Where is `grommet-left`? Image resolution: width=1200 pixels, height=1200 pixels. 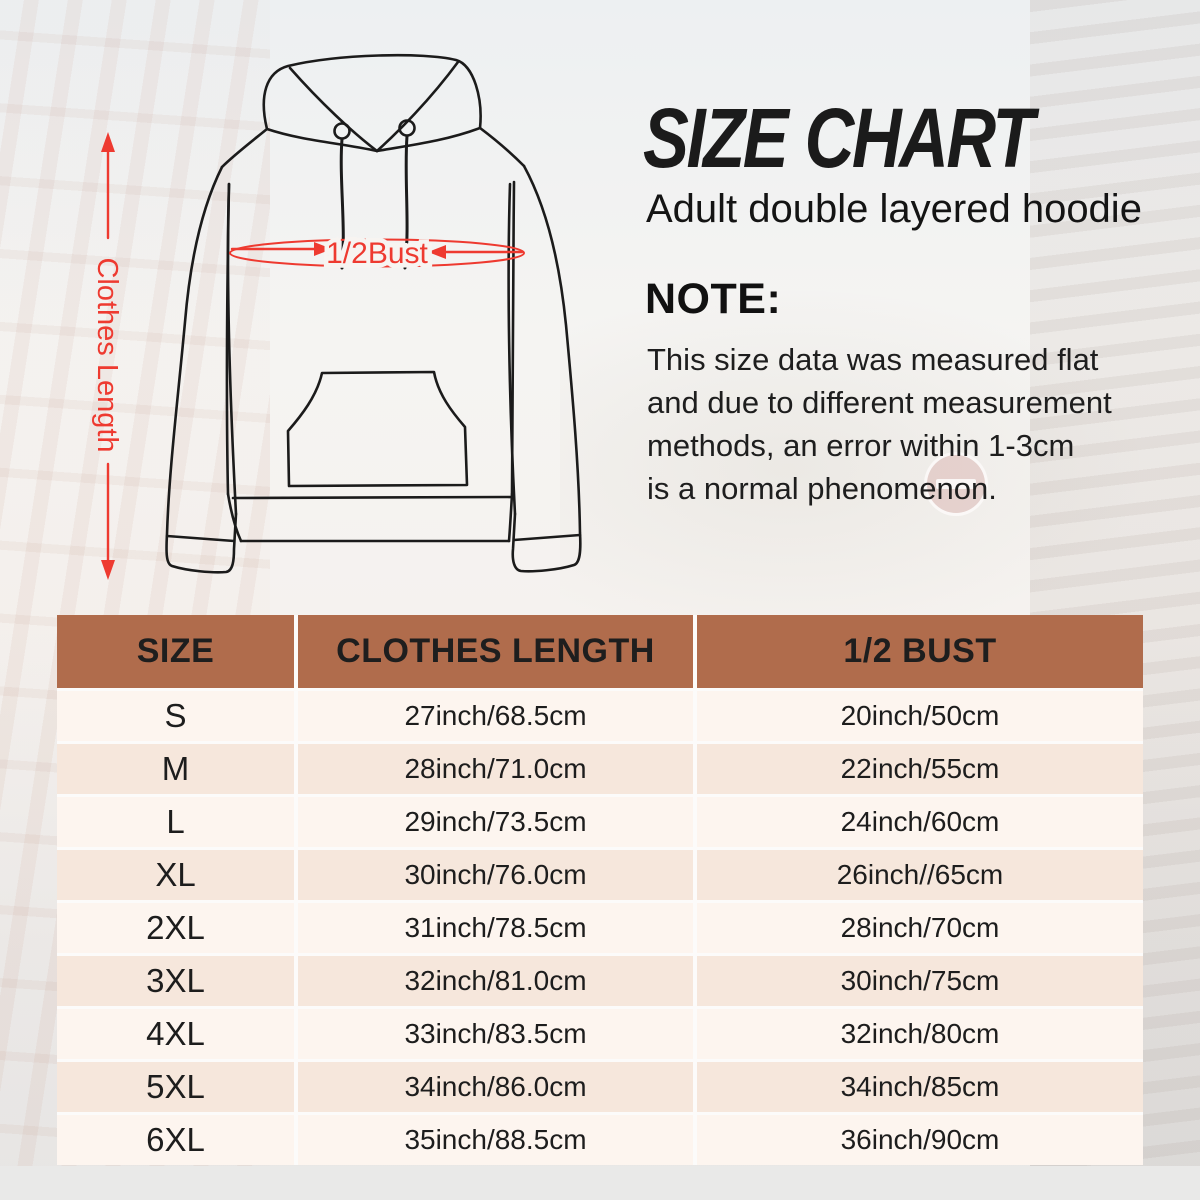 grommet-left is located at coordinates (342, 131).